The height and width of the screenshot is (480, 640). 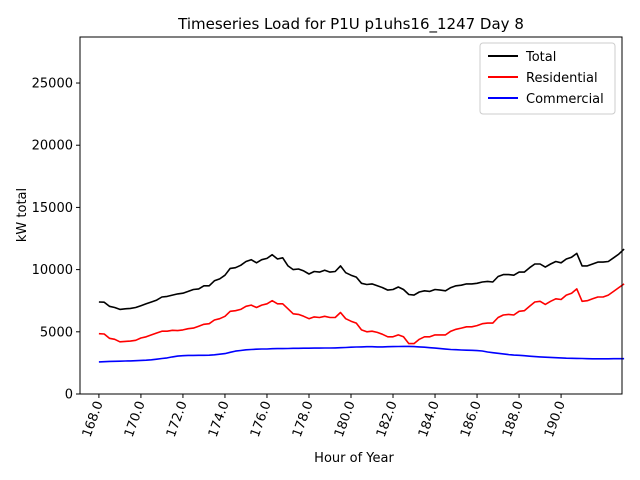 I want to click on x-tick-label: 172.0, so click(x=177, y=419).